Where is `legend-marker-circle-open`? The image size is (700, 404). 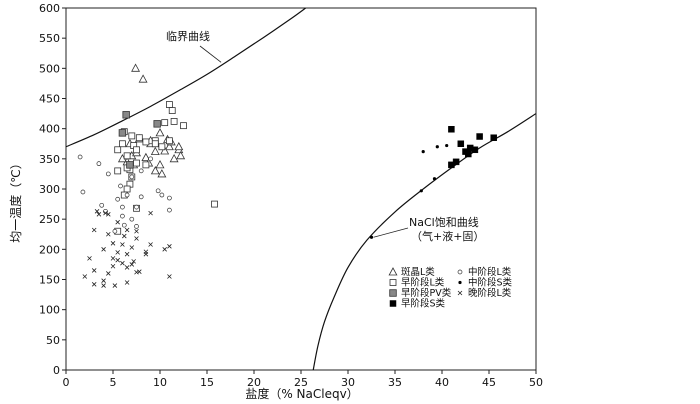
legend-marker-circle-open is located at coordinates (460, 272).